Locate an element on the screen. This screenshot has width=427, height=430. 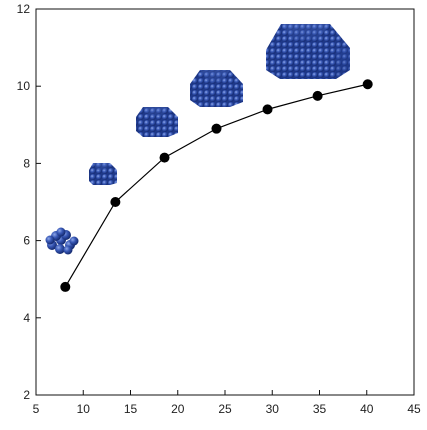
x-tick-label: 35 is located at coordinates (320, 409).